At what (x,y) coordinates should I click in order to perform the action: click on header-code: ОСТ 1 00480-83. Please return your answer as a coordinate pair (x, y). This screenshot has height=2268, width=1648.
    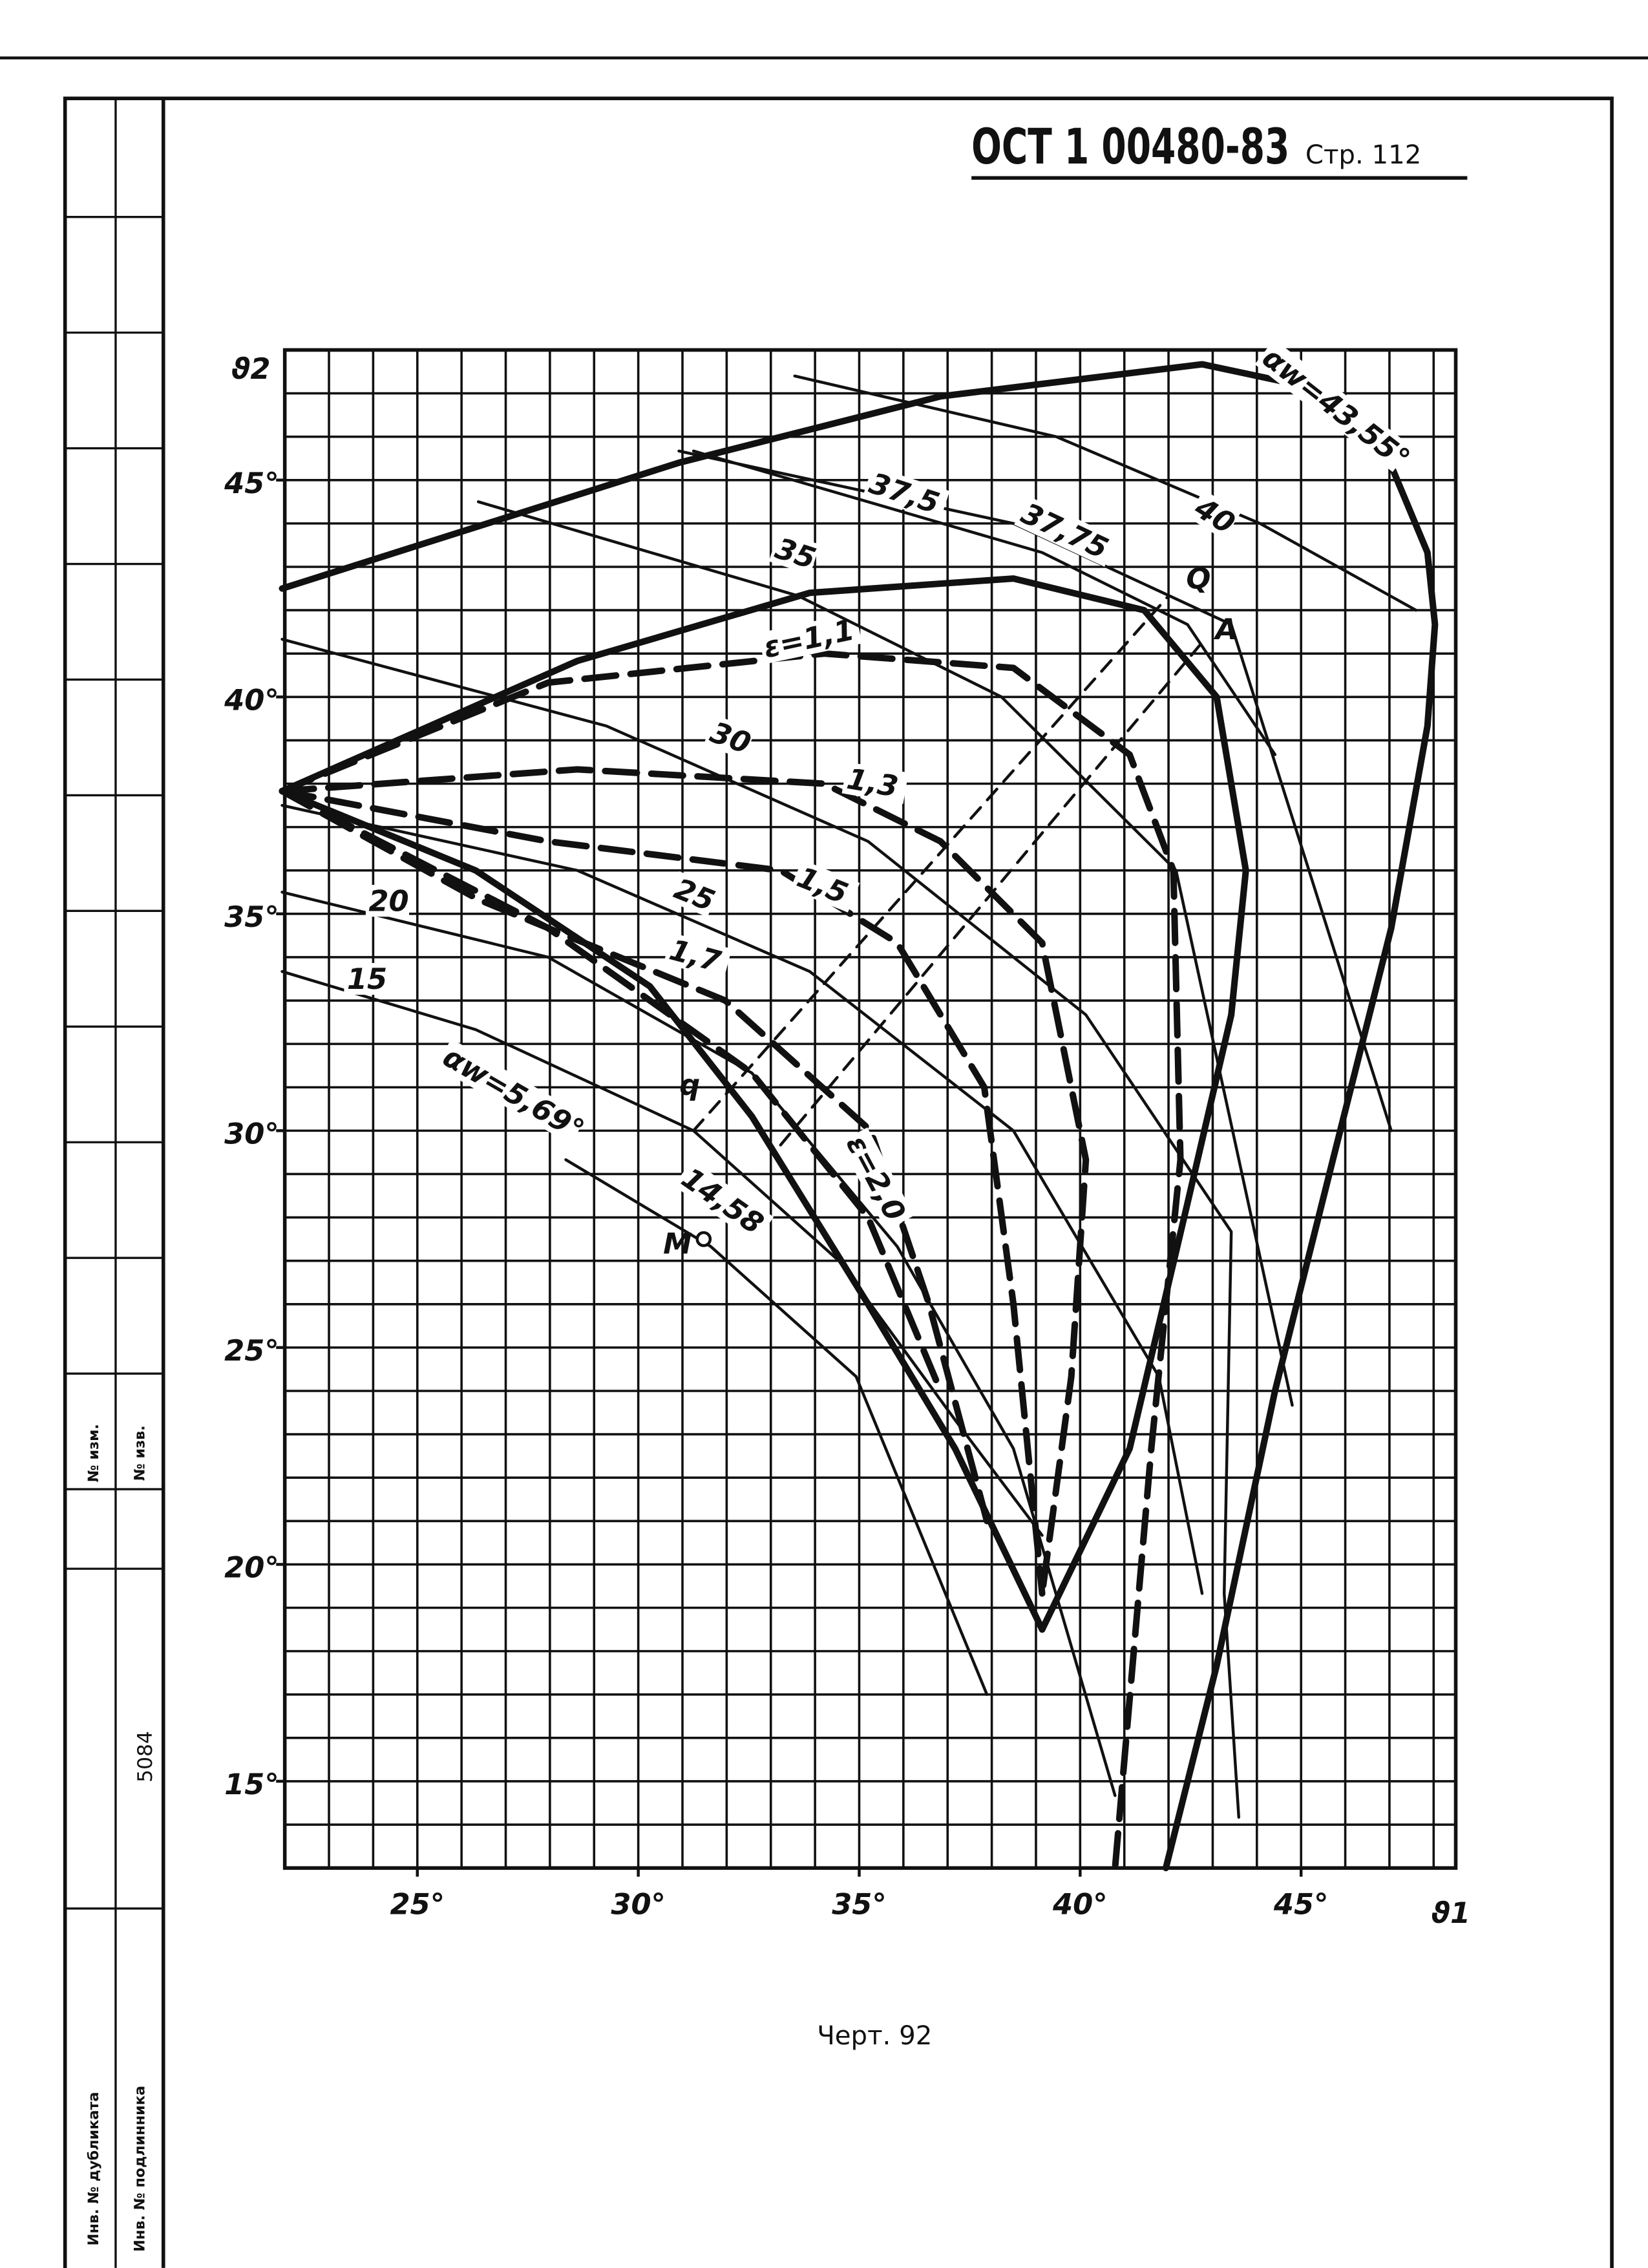
    Looking at the image, I should click on (1130, 146).